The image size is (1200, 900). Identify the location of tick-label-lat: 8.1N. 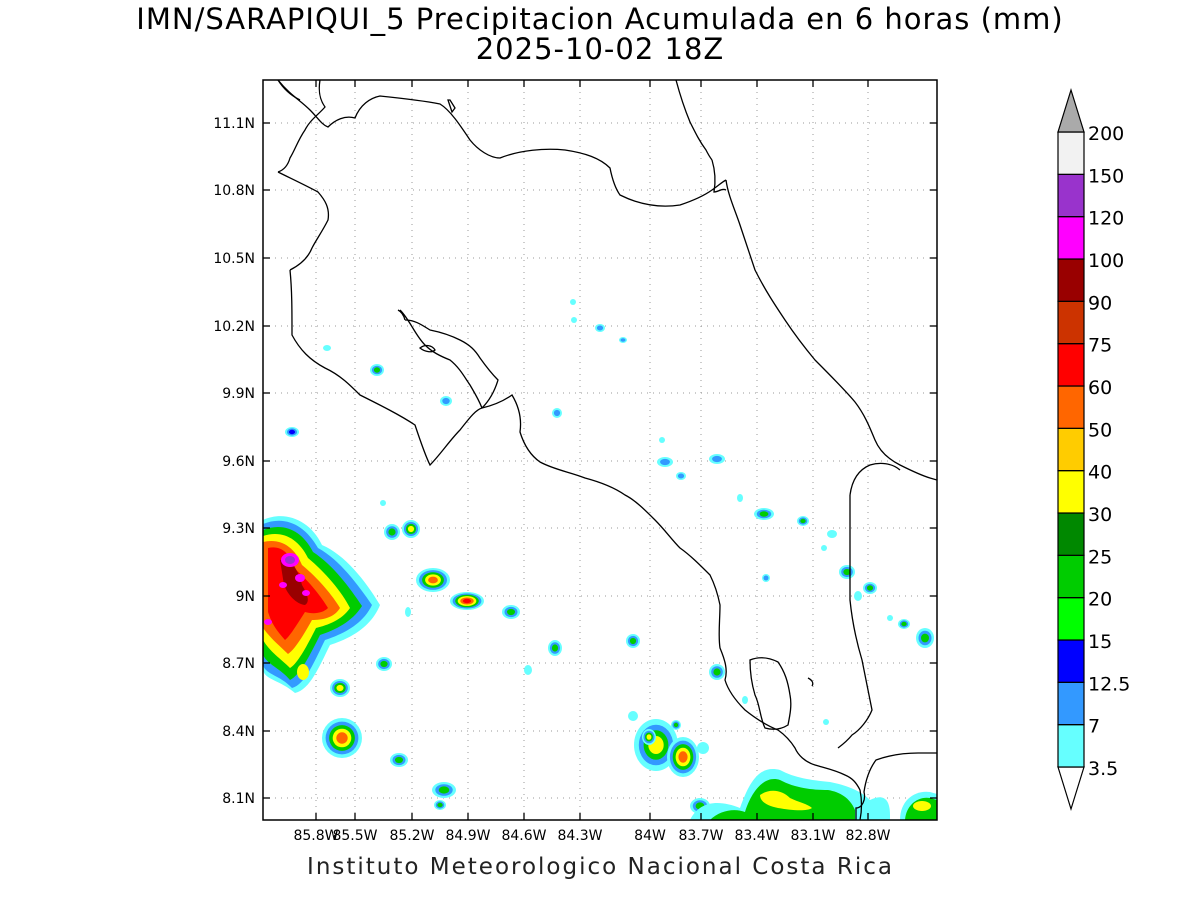
(238, 799).